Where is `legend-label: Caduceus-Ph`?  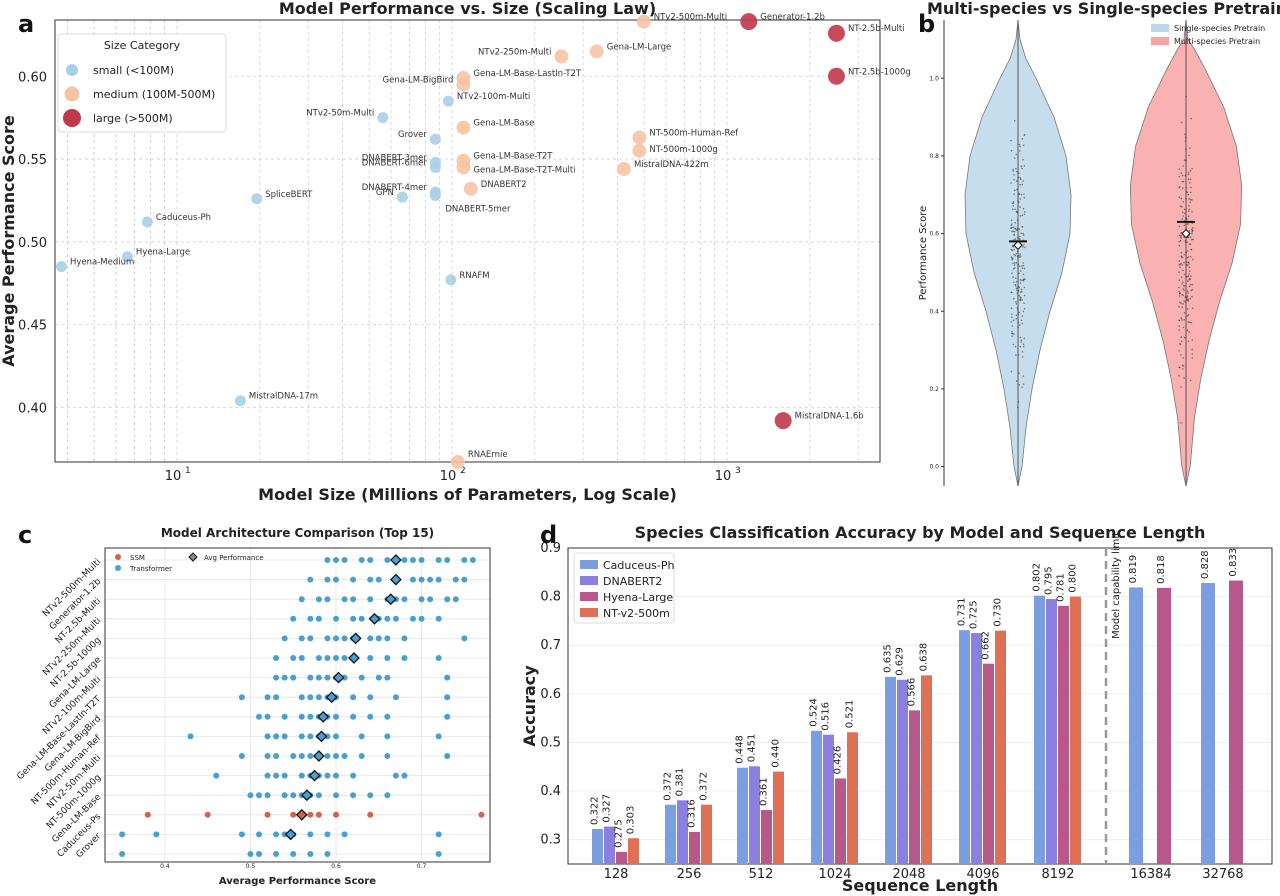 legend-label: Caduceus-Ph is located at coordinates (638, 565).